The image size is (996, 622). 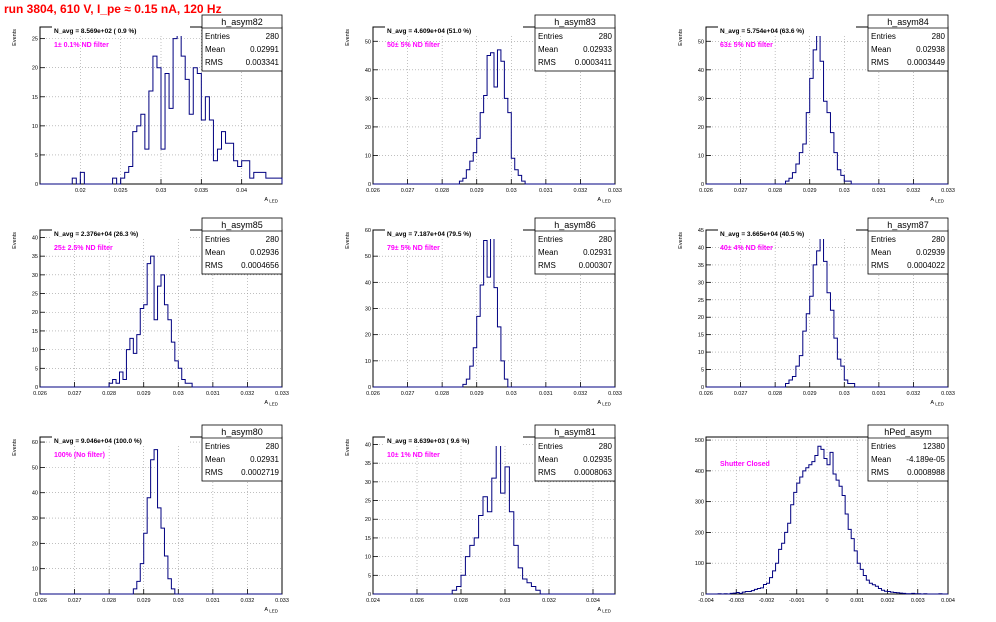 What do you see at coordinates (242, 225) in the screenshot?
I see `histogram-name: h_asym85` at bounding box center [242, 225].